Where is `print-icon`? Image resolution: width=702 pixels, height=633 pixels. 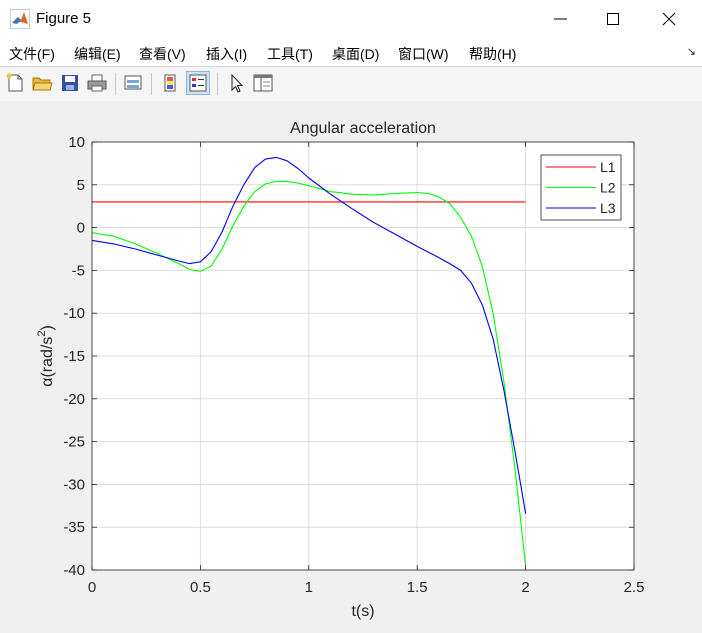 print-icon is located at coordinates (97, 83).